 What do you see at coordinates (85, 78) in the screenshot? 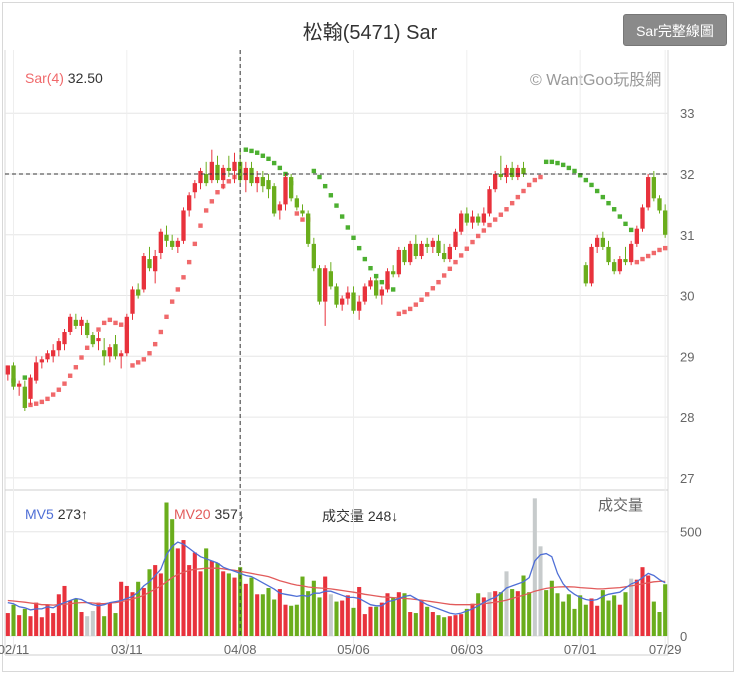
I see `sar-legend-value: 32.50` at bounding box center [85, 78].